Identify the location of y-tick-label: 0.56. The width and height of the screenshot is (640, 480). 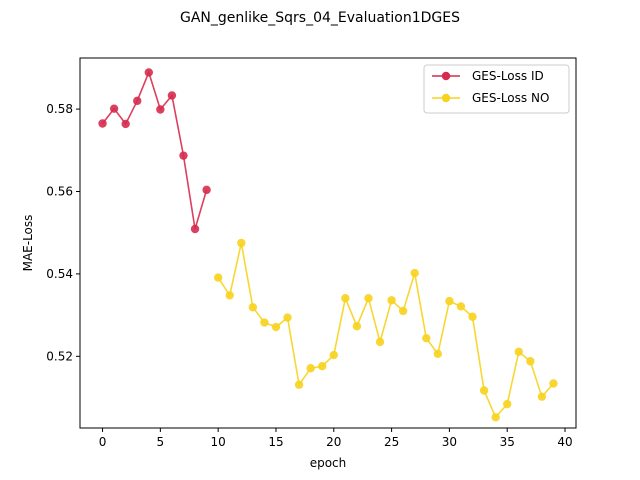
(59, 191).